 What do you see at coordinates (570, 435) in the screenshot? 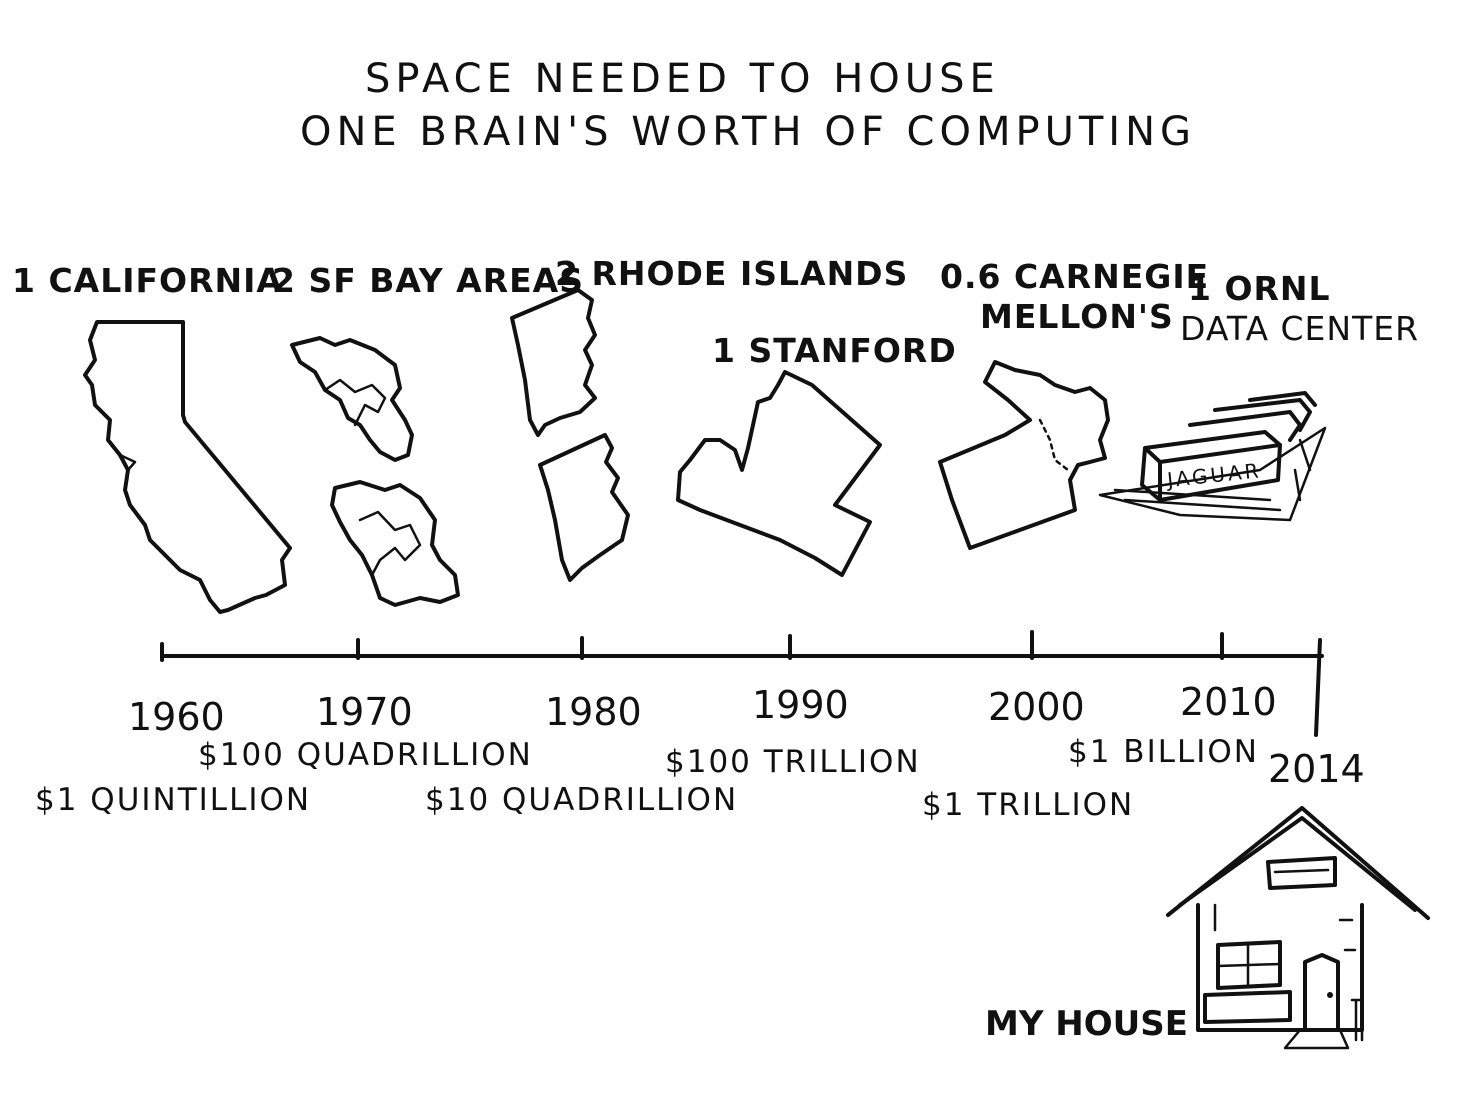
I see `rhode-island-shapes` at bounding box center [570, 435].